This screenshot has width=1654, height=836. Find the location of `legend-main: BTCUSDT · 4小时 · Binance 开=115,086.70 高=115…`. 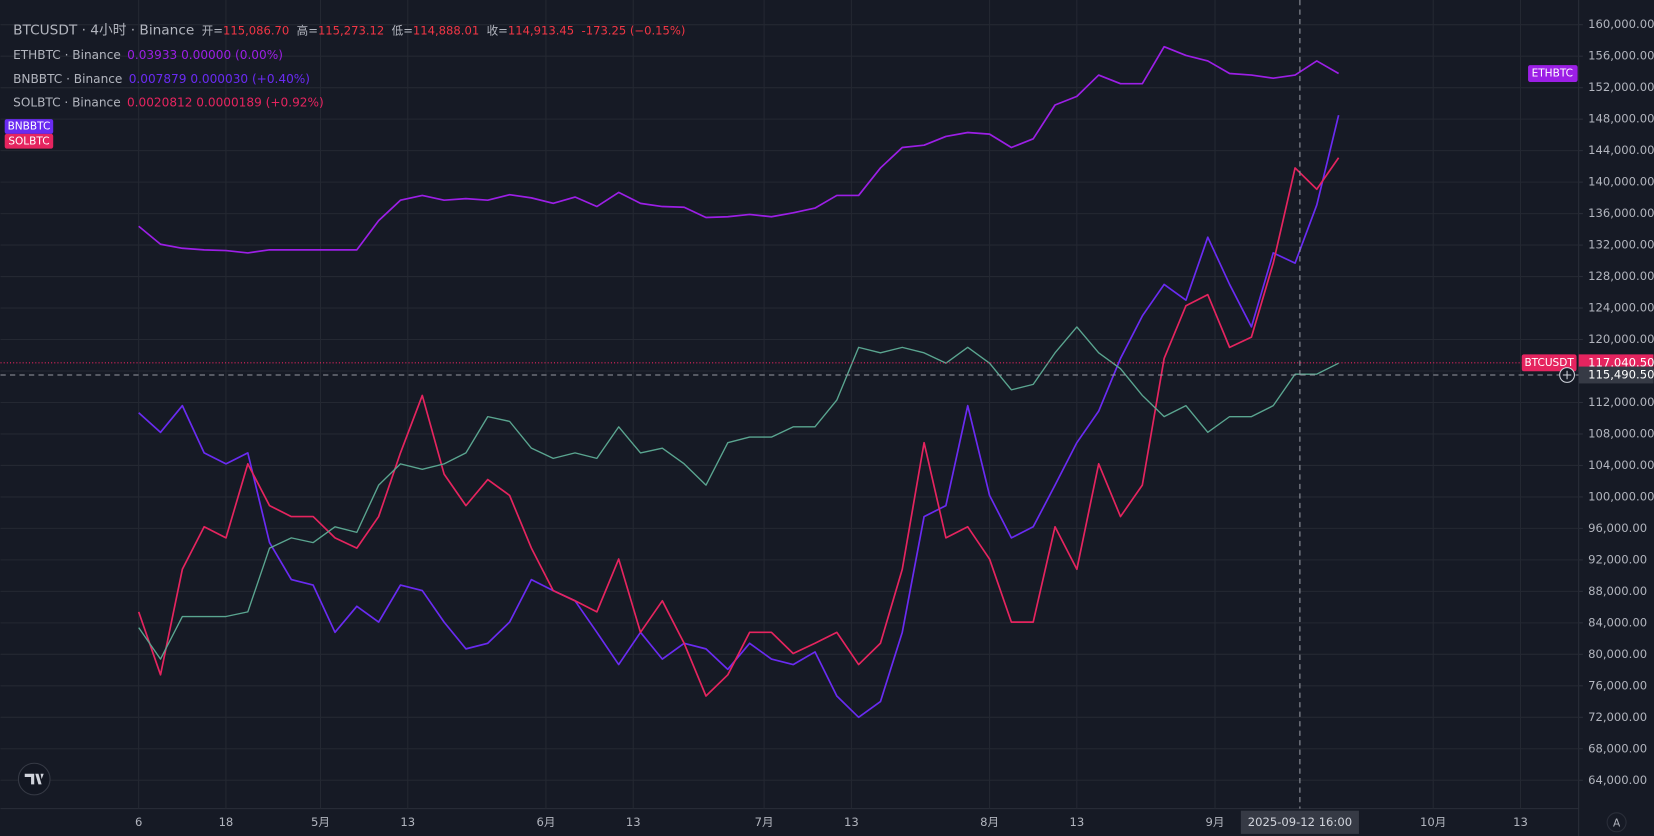

legend-main: BTCUSDT · 4小时 · Binance 开=115,086.70 高=115… is located at coordinates (349, 31).